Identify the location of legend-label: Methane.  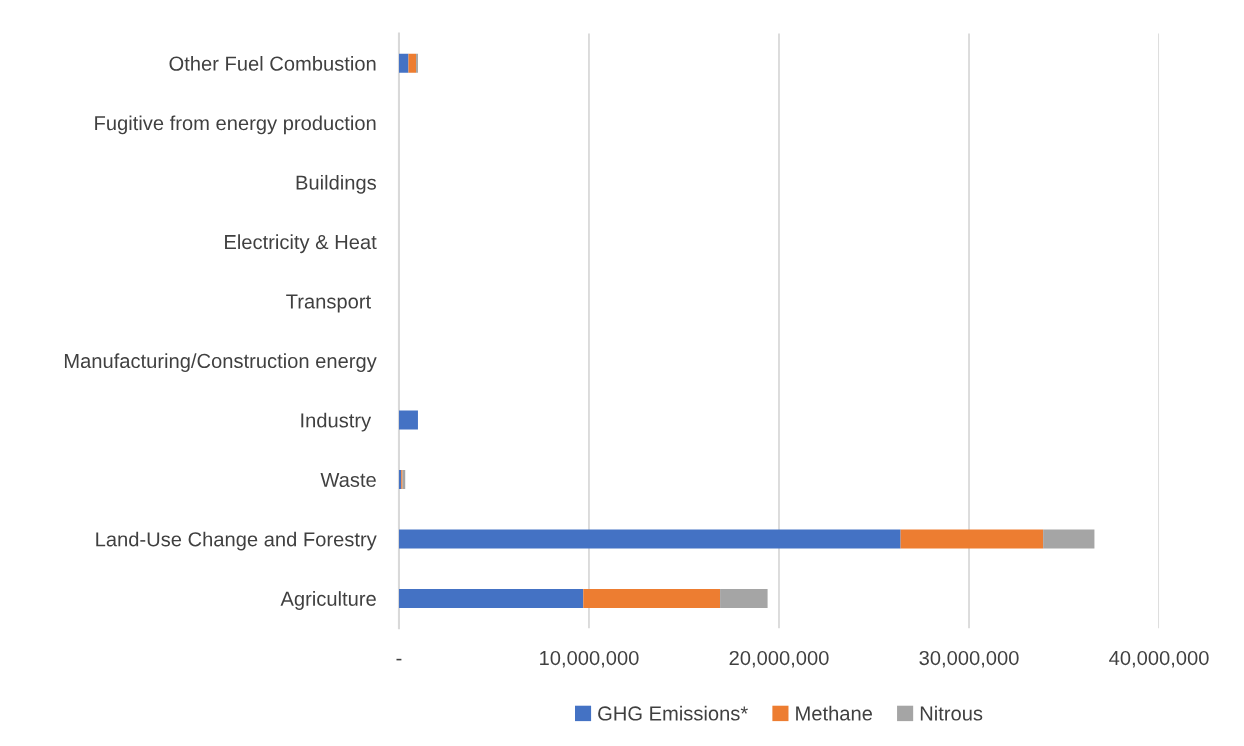
(834, 713).